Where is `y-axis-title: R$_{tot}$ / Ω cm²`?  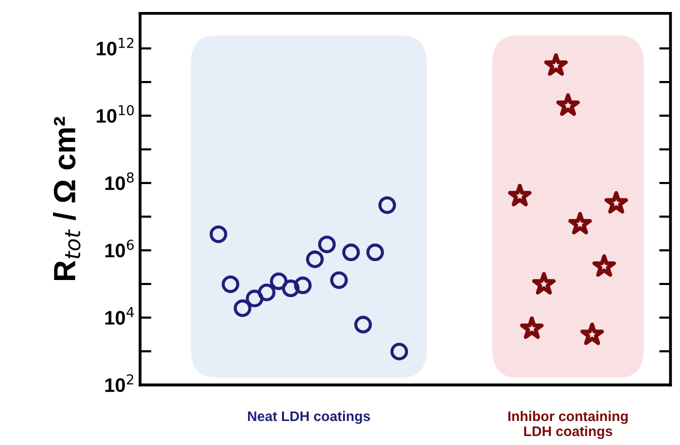
y-axis-title: R$_{tot}$ / Ω cm² is located at coordinates (66, 198).